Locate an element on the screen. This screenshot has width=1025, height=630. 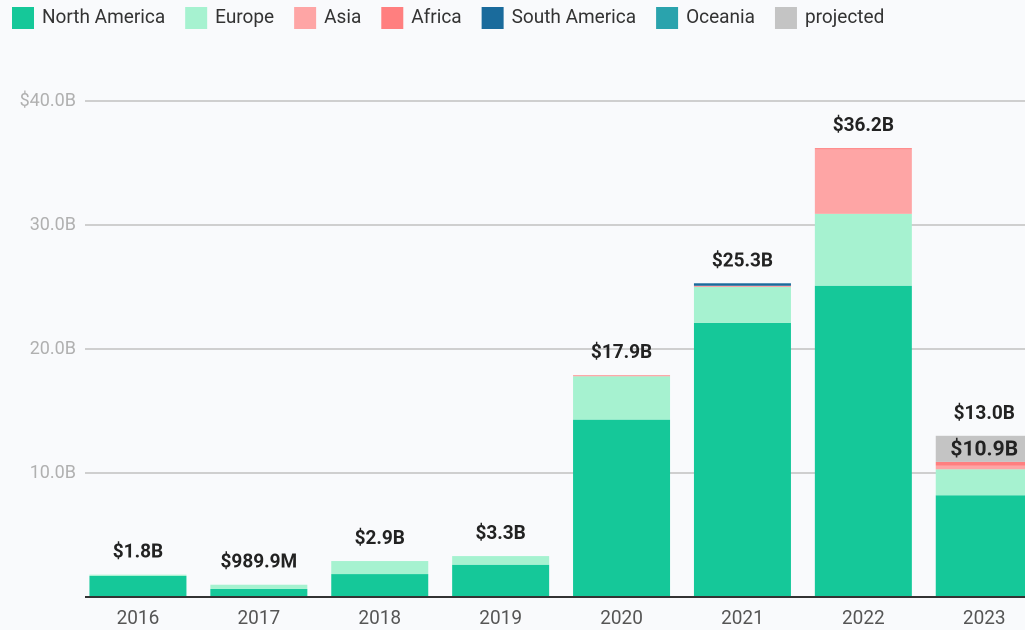
legend-text: North America is located at coordinates (103, 16).